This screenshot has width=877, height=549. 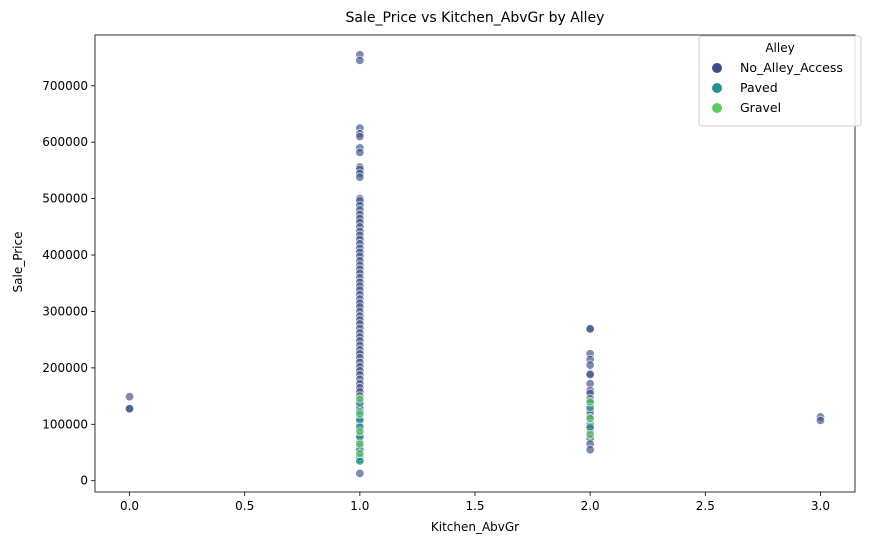 I want to click on legend-box, so click(x=780, y=81).